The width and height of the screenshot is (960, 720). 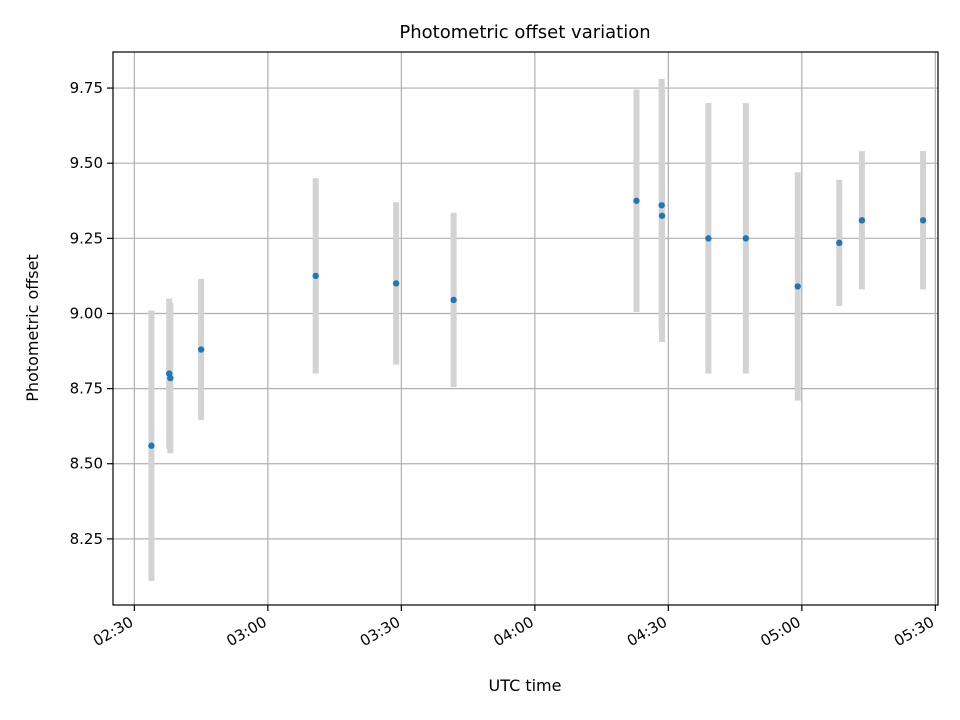 I want to click on y-tick-label: 8.50, so click(x=86, y=464).